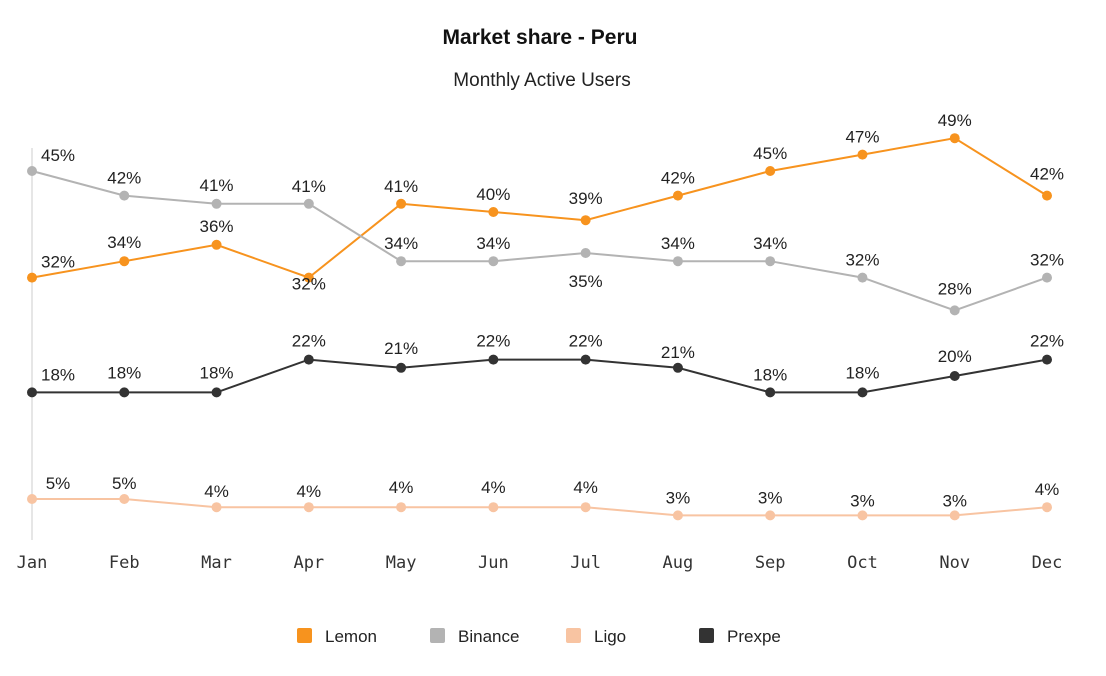  I want to click on legend-label: Ligo, so click(610, 636).